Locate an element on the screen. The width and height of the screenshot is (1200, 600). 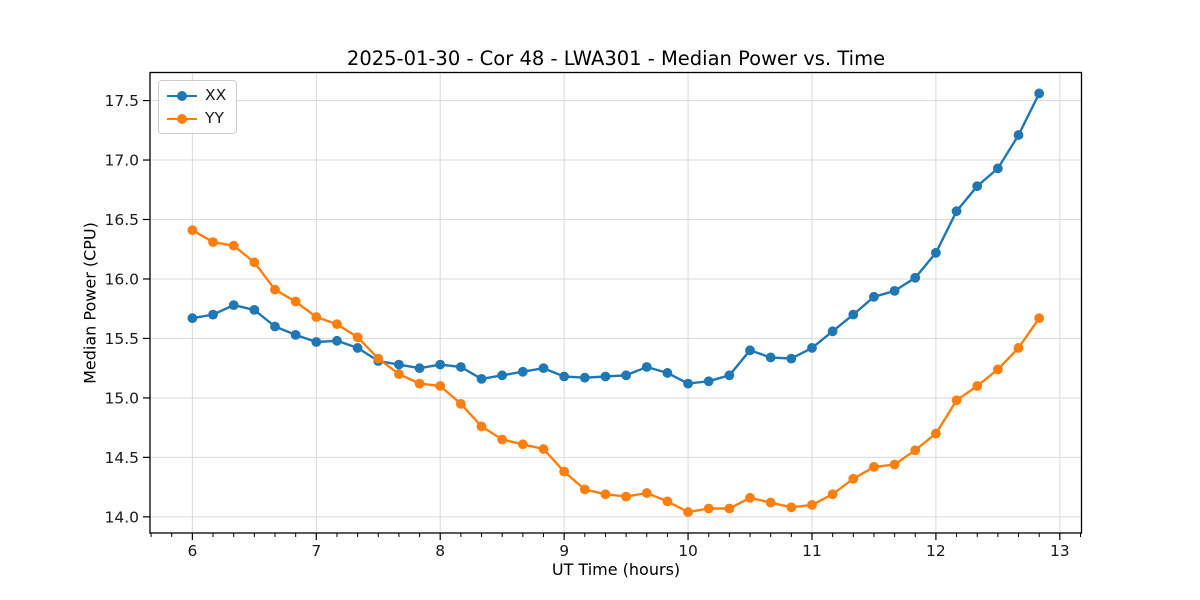
legend-marker-yy-icon is located at coordinates (182, 118).